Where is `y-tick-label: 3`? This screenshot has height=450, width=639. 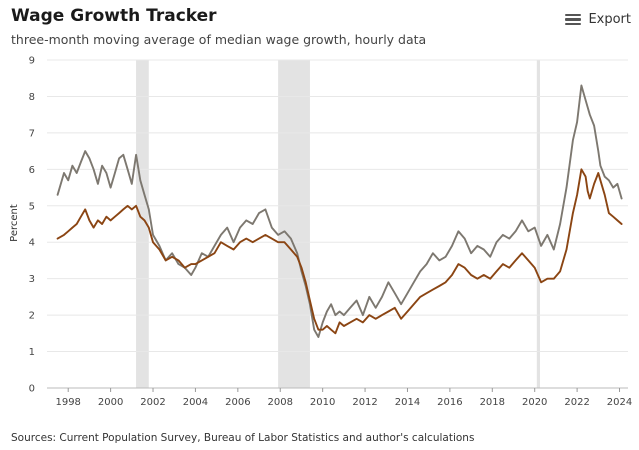
y-tick-label: 3 is located at coordinates (32, 279).